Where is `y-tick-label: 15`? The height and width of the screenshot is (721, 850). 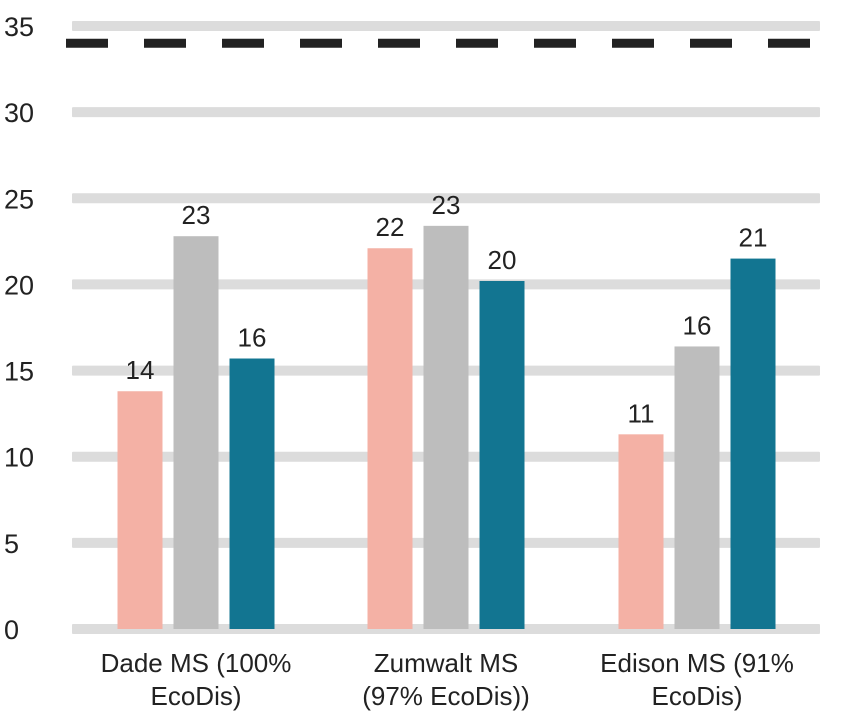 y-tick-label: 15 is located at coordinates (19, 372).